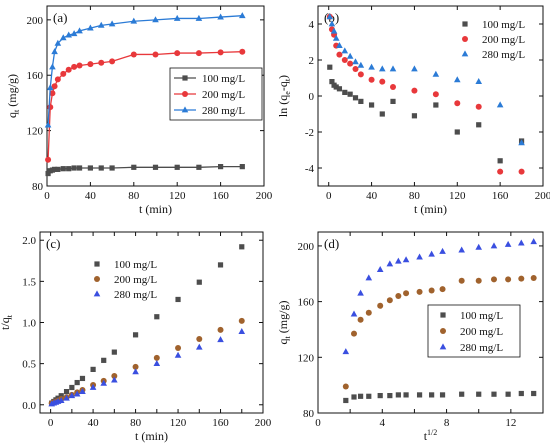 The width and height of the screenshot is (550, 444). I want to click on x-tick-label: 0, so click(47, 196).